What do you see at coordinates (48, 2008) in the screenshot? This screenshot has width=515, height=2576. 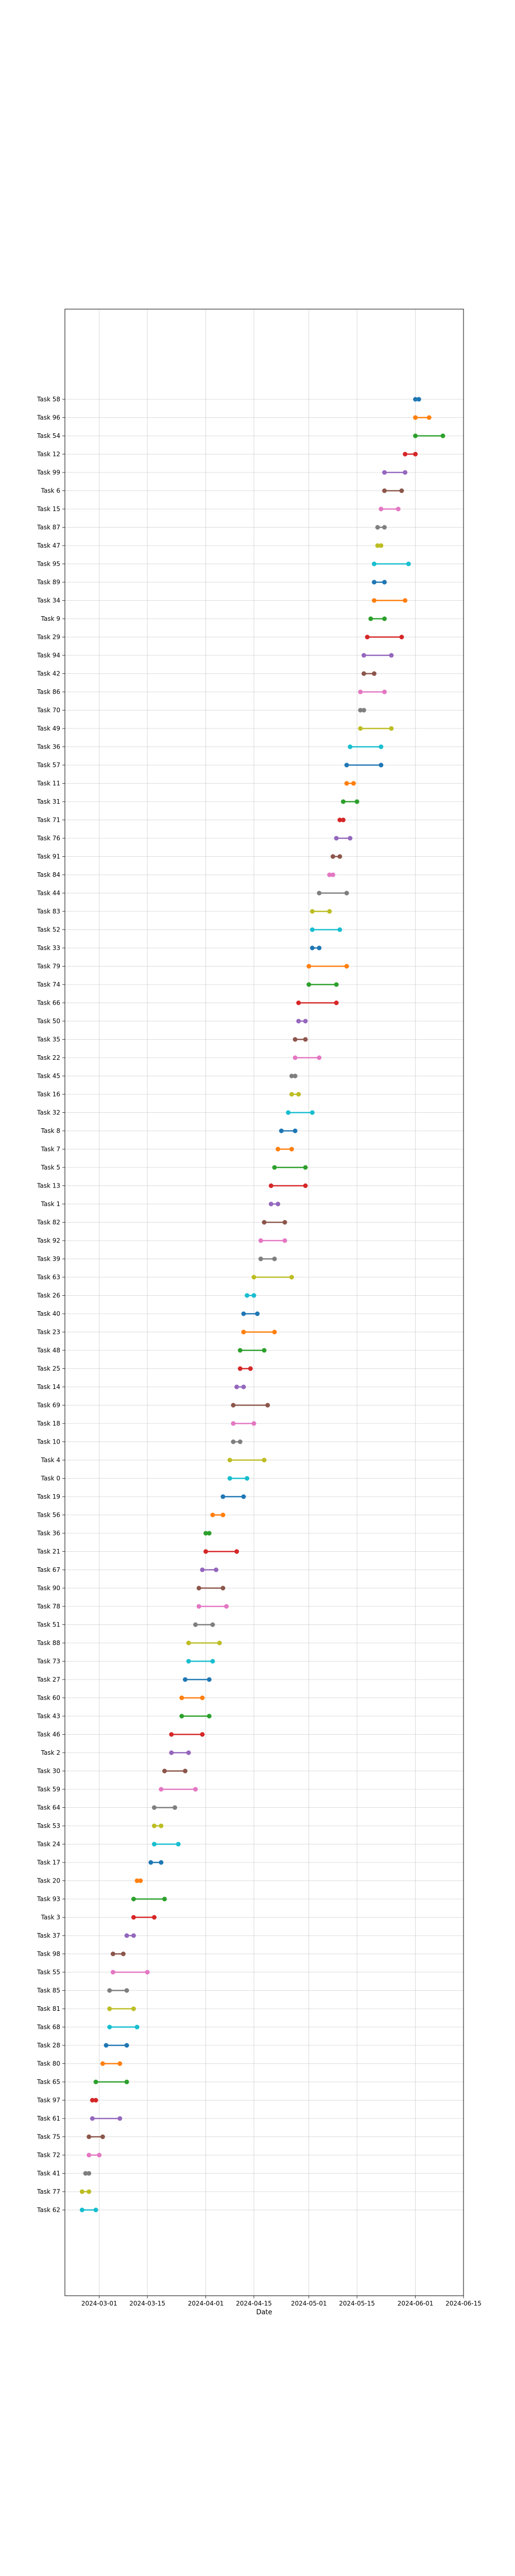 I see `y-tick-label: Task 81` at bounding box center [48, 2008].